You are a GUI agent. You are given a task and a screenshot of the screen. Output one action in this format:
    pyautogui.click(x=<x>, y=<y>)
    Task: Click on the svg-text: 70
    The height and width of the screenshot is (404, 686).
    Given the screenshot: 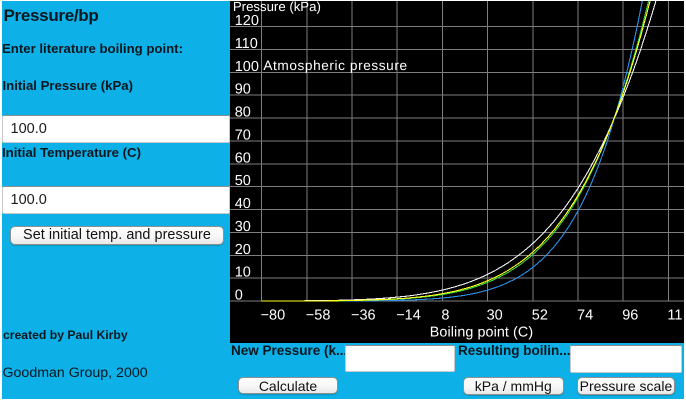 What is the action you would take?
    pyautogui.click(x=243, y=135)
    